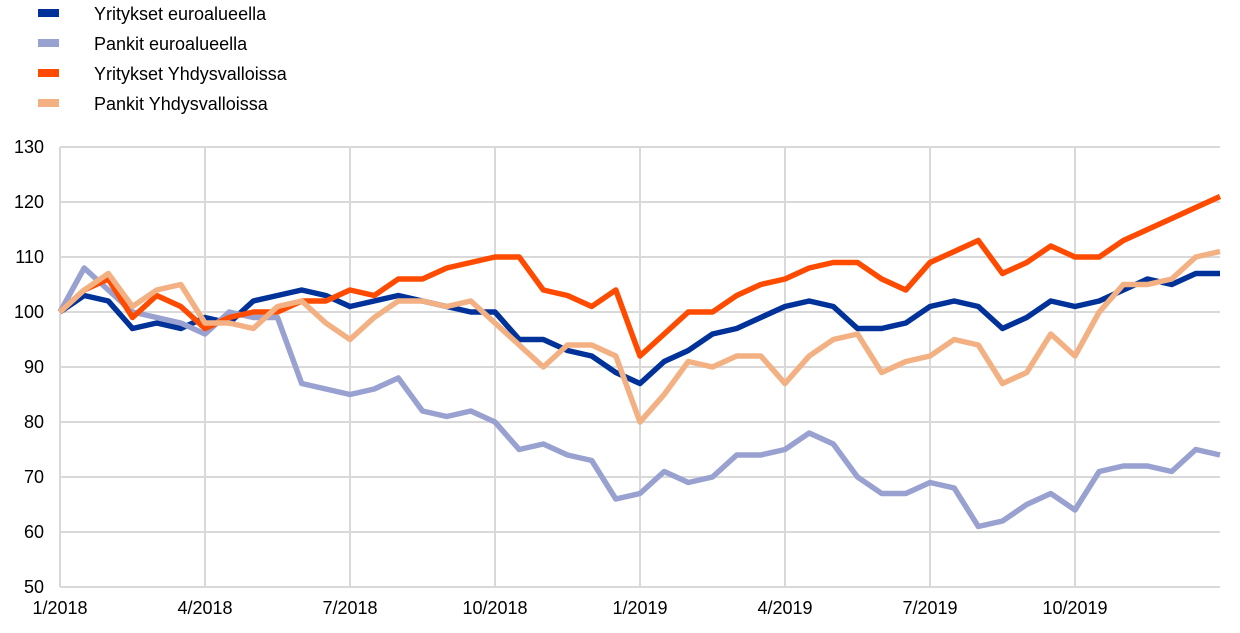  I want to click on y-tick-label: 80, so click(34, 422).